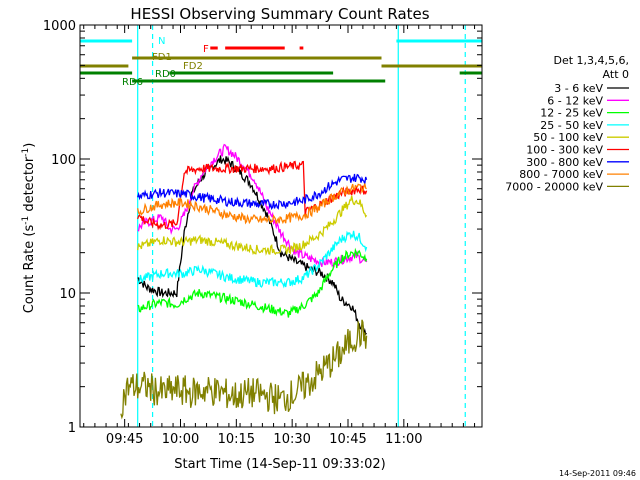 This screenshot has width=640, height=480. I want to click on legend-entry-label: 3 - 6 keV, so click(578, 88).